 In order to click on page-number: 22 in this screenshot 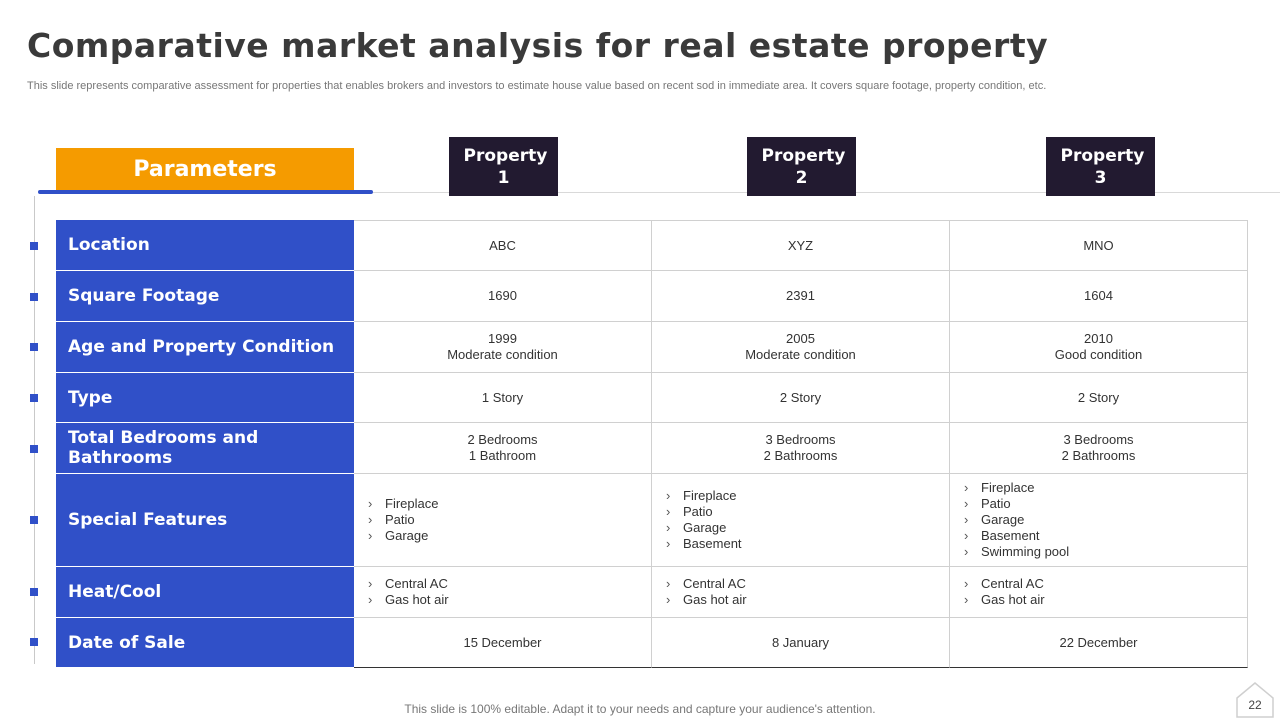, I will do `click(1255, 705)`.